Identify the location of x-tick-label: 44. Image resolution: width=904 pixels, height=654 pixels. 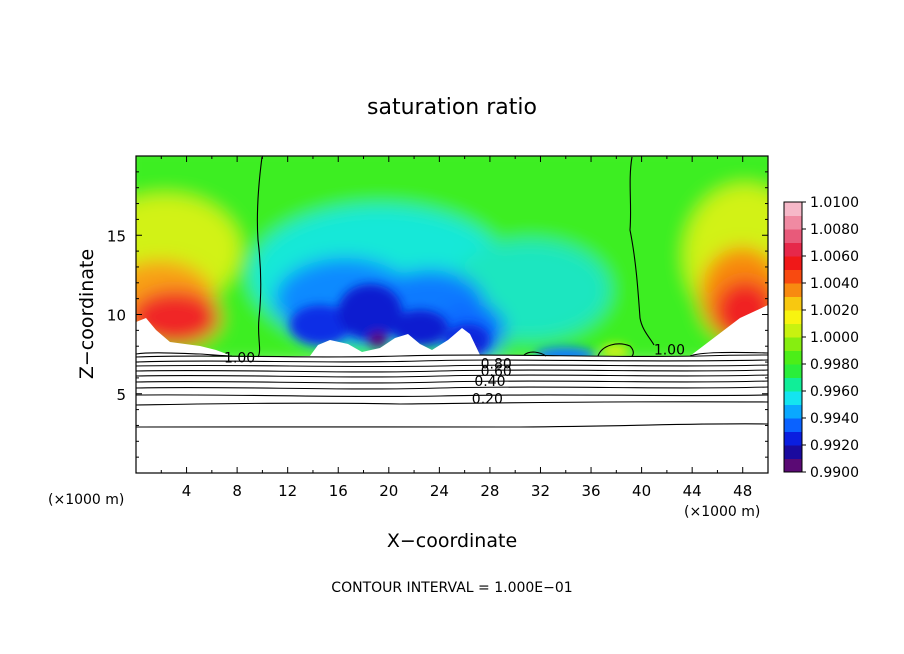
(692, 491).